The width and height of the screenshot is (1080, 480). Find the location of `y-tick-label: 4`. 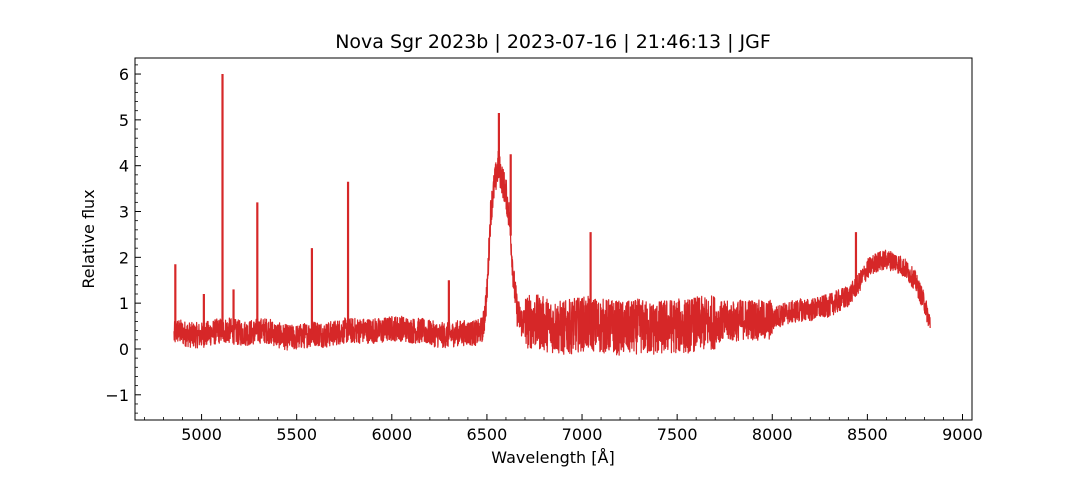

y-tick-label: 4 is located at coordinates (124, 166).